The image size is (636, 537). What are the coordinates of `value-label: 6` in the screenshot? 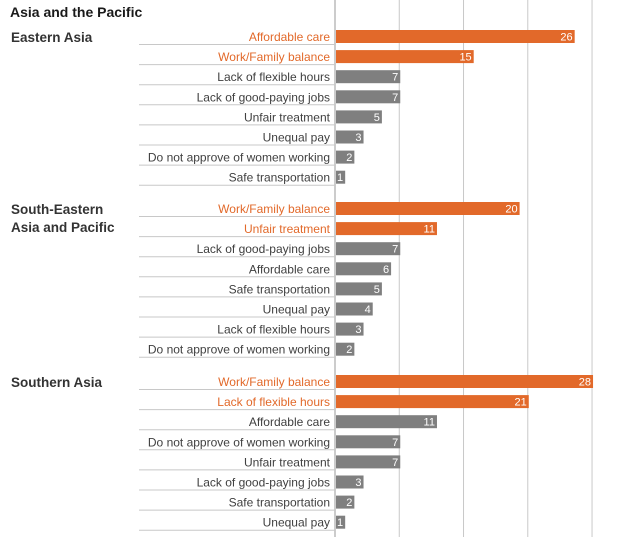 It's located at (386, 270).